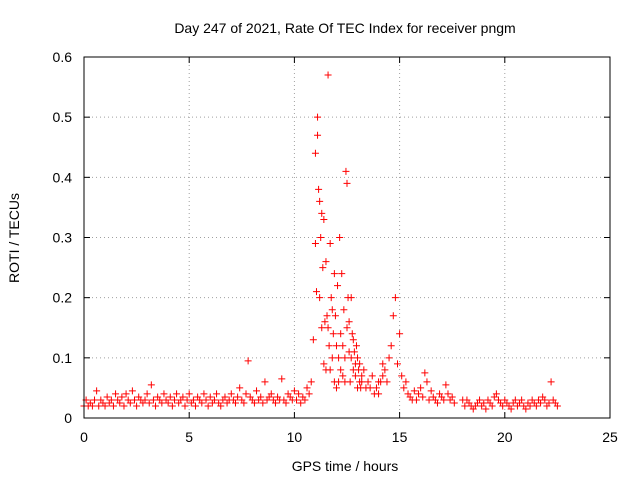  Describe the element at coordinates (84, 437) in the screenshot. I see `x-tick-label: 0` at that location.